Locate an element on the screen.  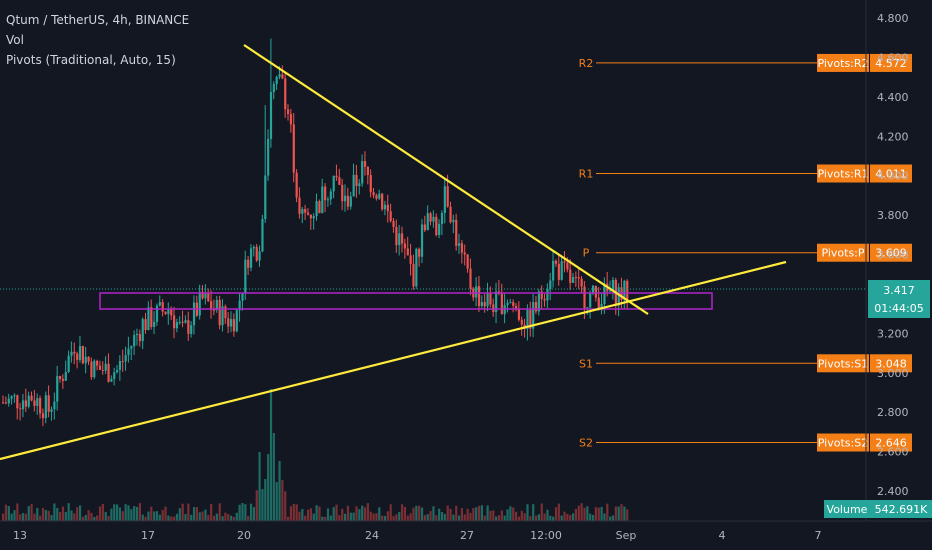
time-tick-label: 4 is located at coordinates (722, 535).